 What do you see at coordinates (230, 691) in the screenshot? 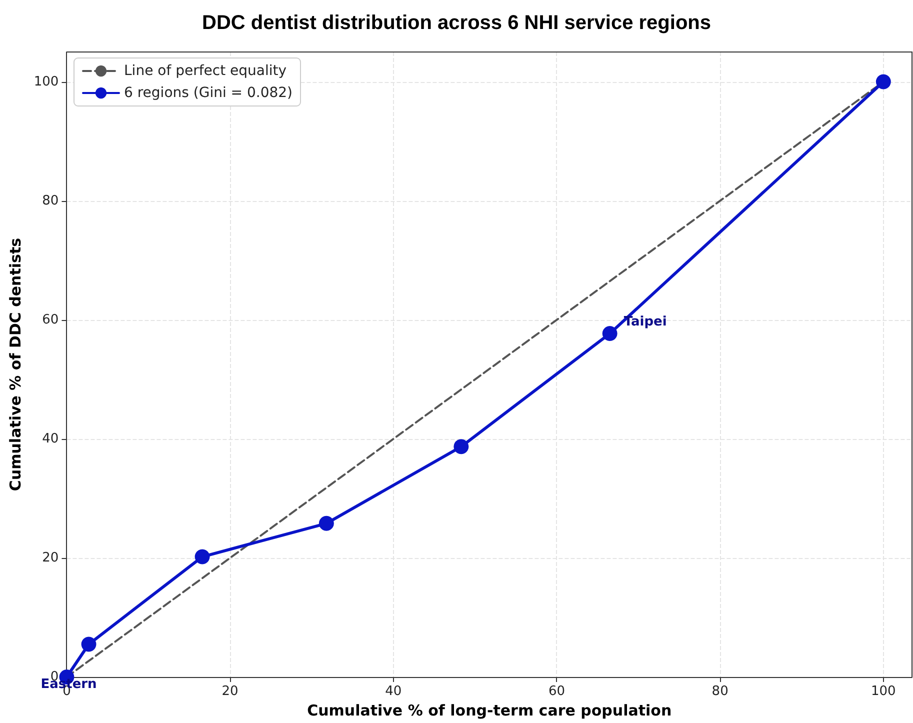
I see `x-tick-label: 20` at bounding box center [230, 691].